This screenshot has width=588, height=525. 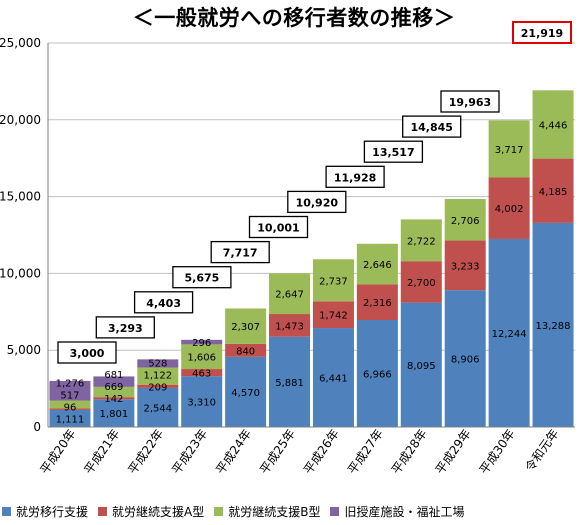 I want to click on segment-value-label: 13,288, so click(x=553, y=326).